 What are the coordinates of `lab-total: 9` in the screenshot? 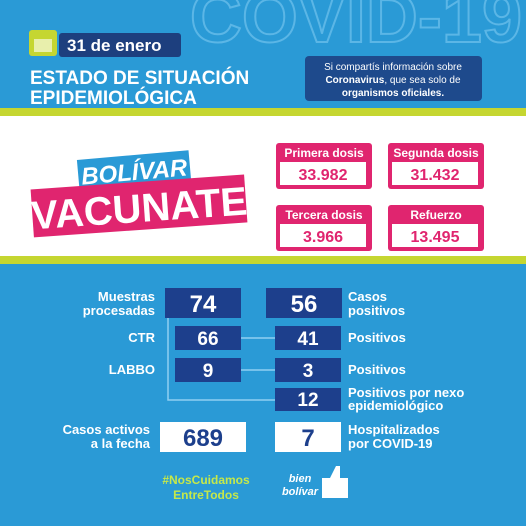 It's located at (208, 371).